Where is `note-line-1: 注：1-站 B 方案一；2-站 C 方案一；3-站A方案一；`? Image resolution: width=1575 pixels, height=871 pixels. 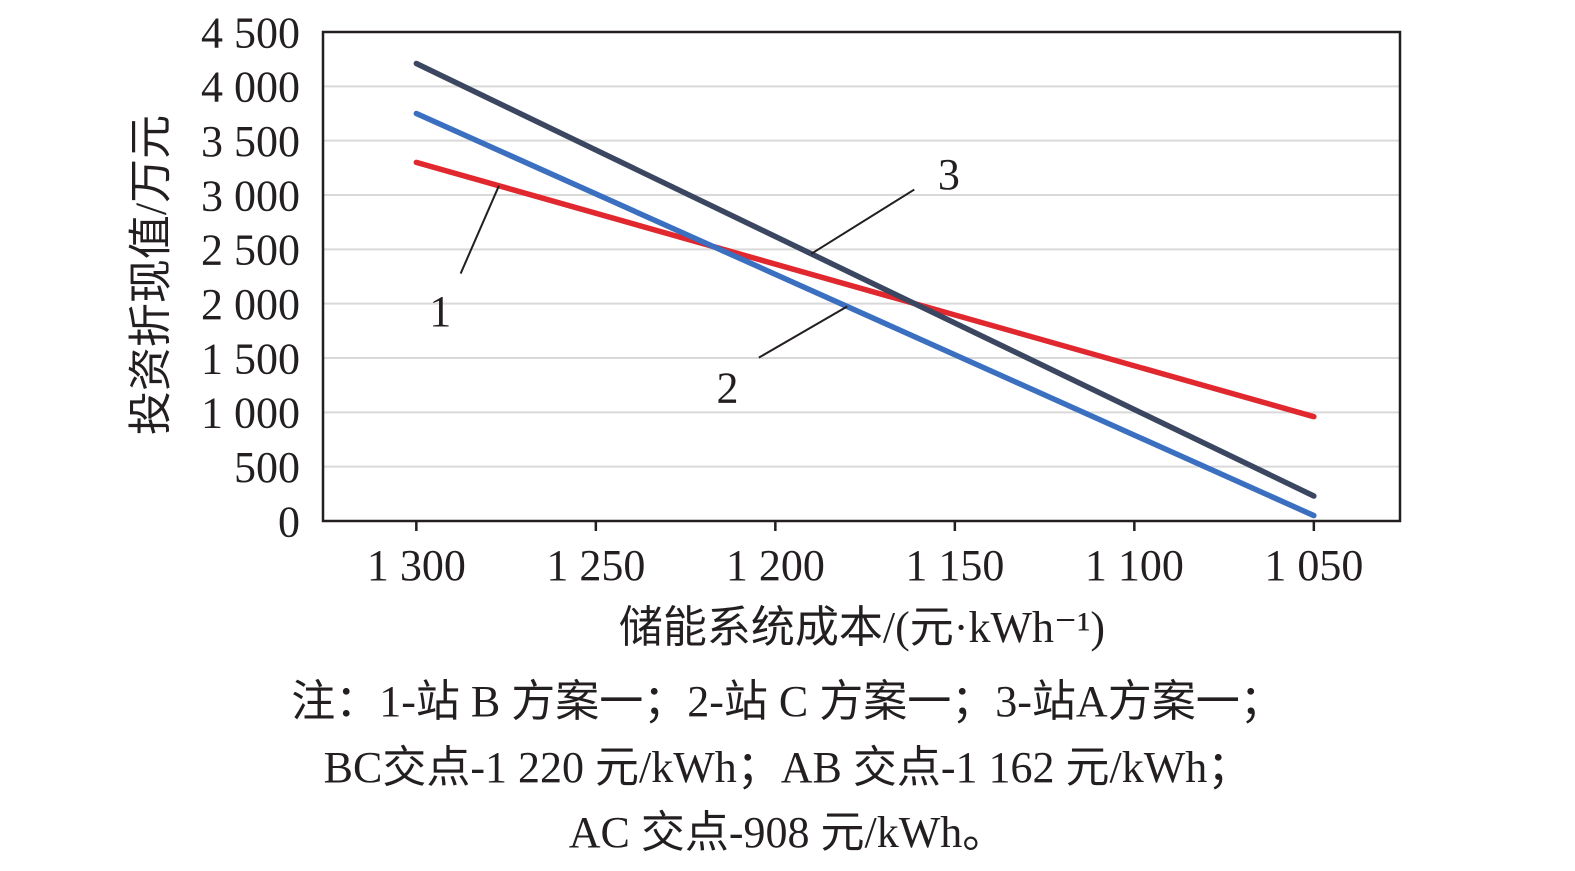 note-line-1: 注：1-站 B 方案一；2-站 C 方案一；3-站A方案一； is located at coordinates (787, 701).